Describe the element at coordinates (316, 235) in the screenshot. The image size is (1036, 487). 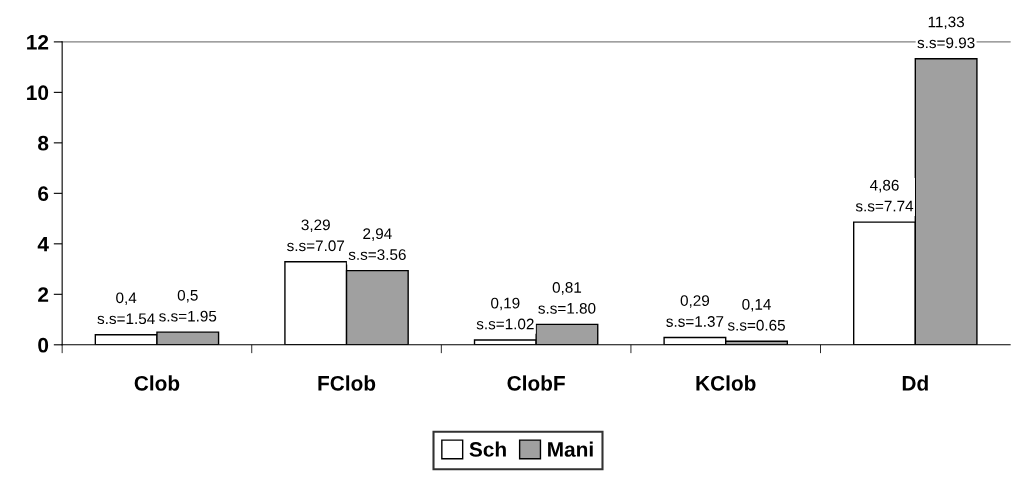
I see `data-label: 3,29 s.s=7.07` at that location.